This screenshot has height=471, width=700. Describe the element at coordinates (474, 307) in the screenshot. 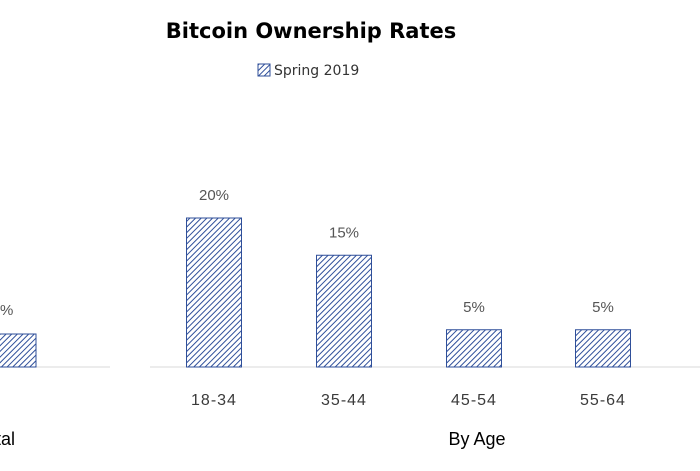

I see `data-label-45-54: 5%` at that location.